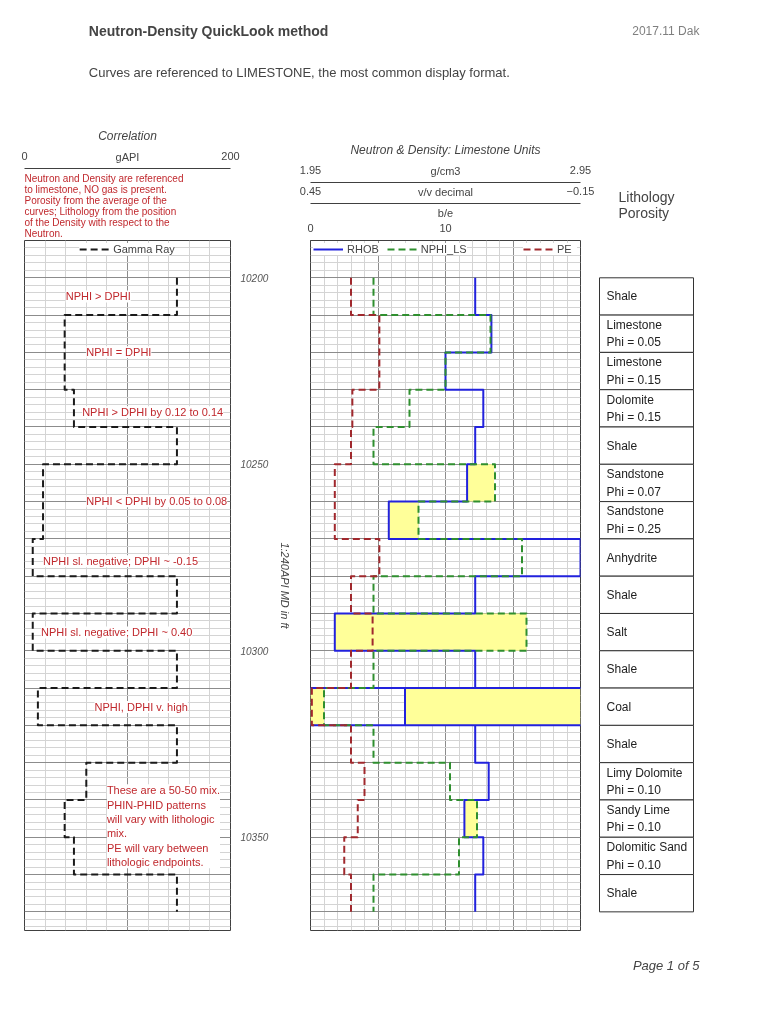 The image size is (768, 1024). What do you see at coordinates (638, 818) in the screenshot?
I see `text: Sandy Lime Phi = 0.10` at bounding box center [638, 818].